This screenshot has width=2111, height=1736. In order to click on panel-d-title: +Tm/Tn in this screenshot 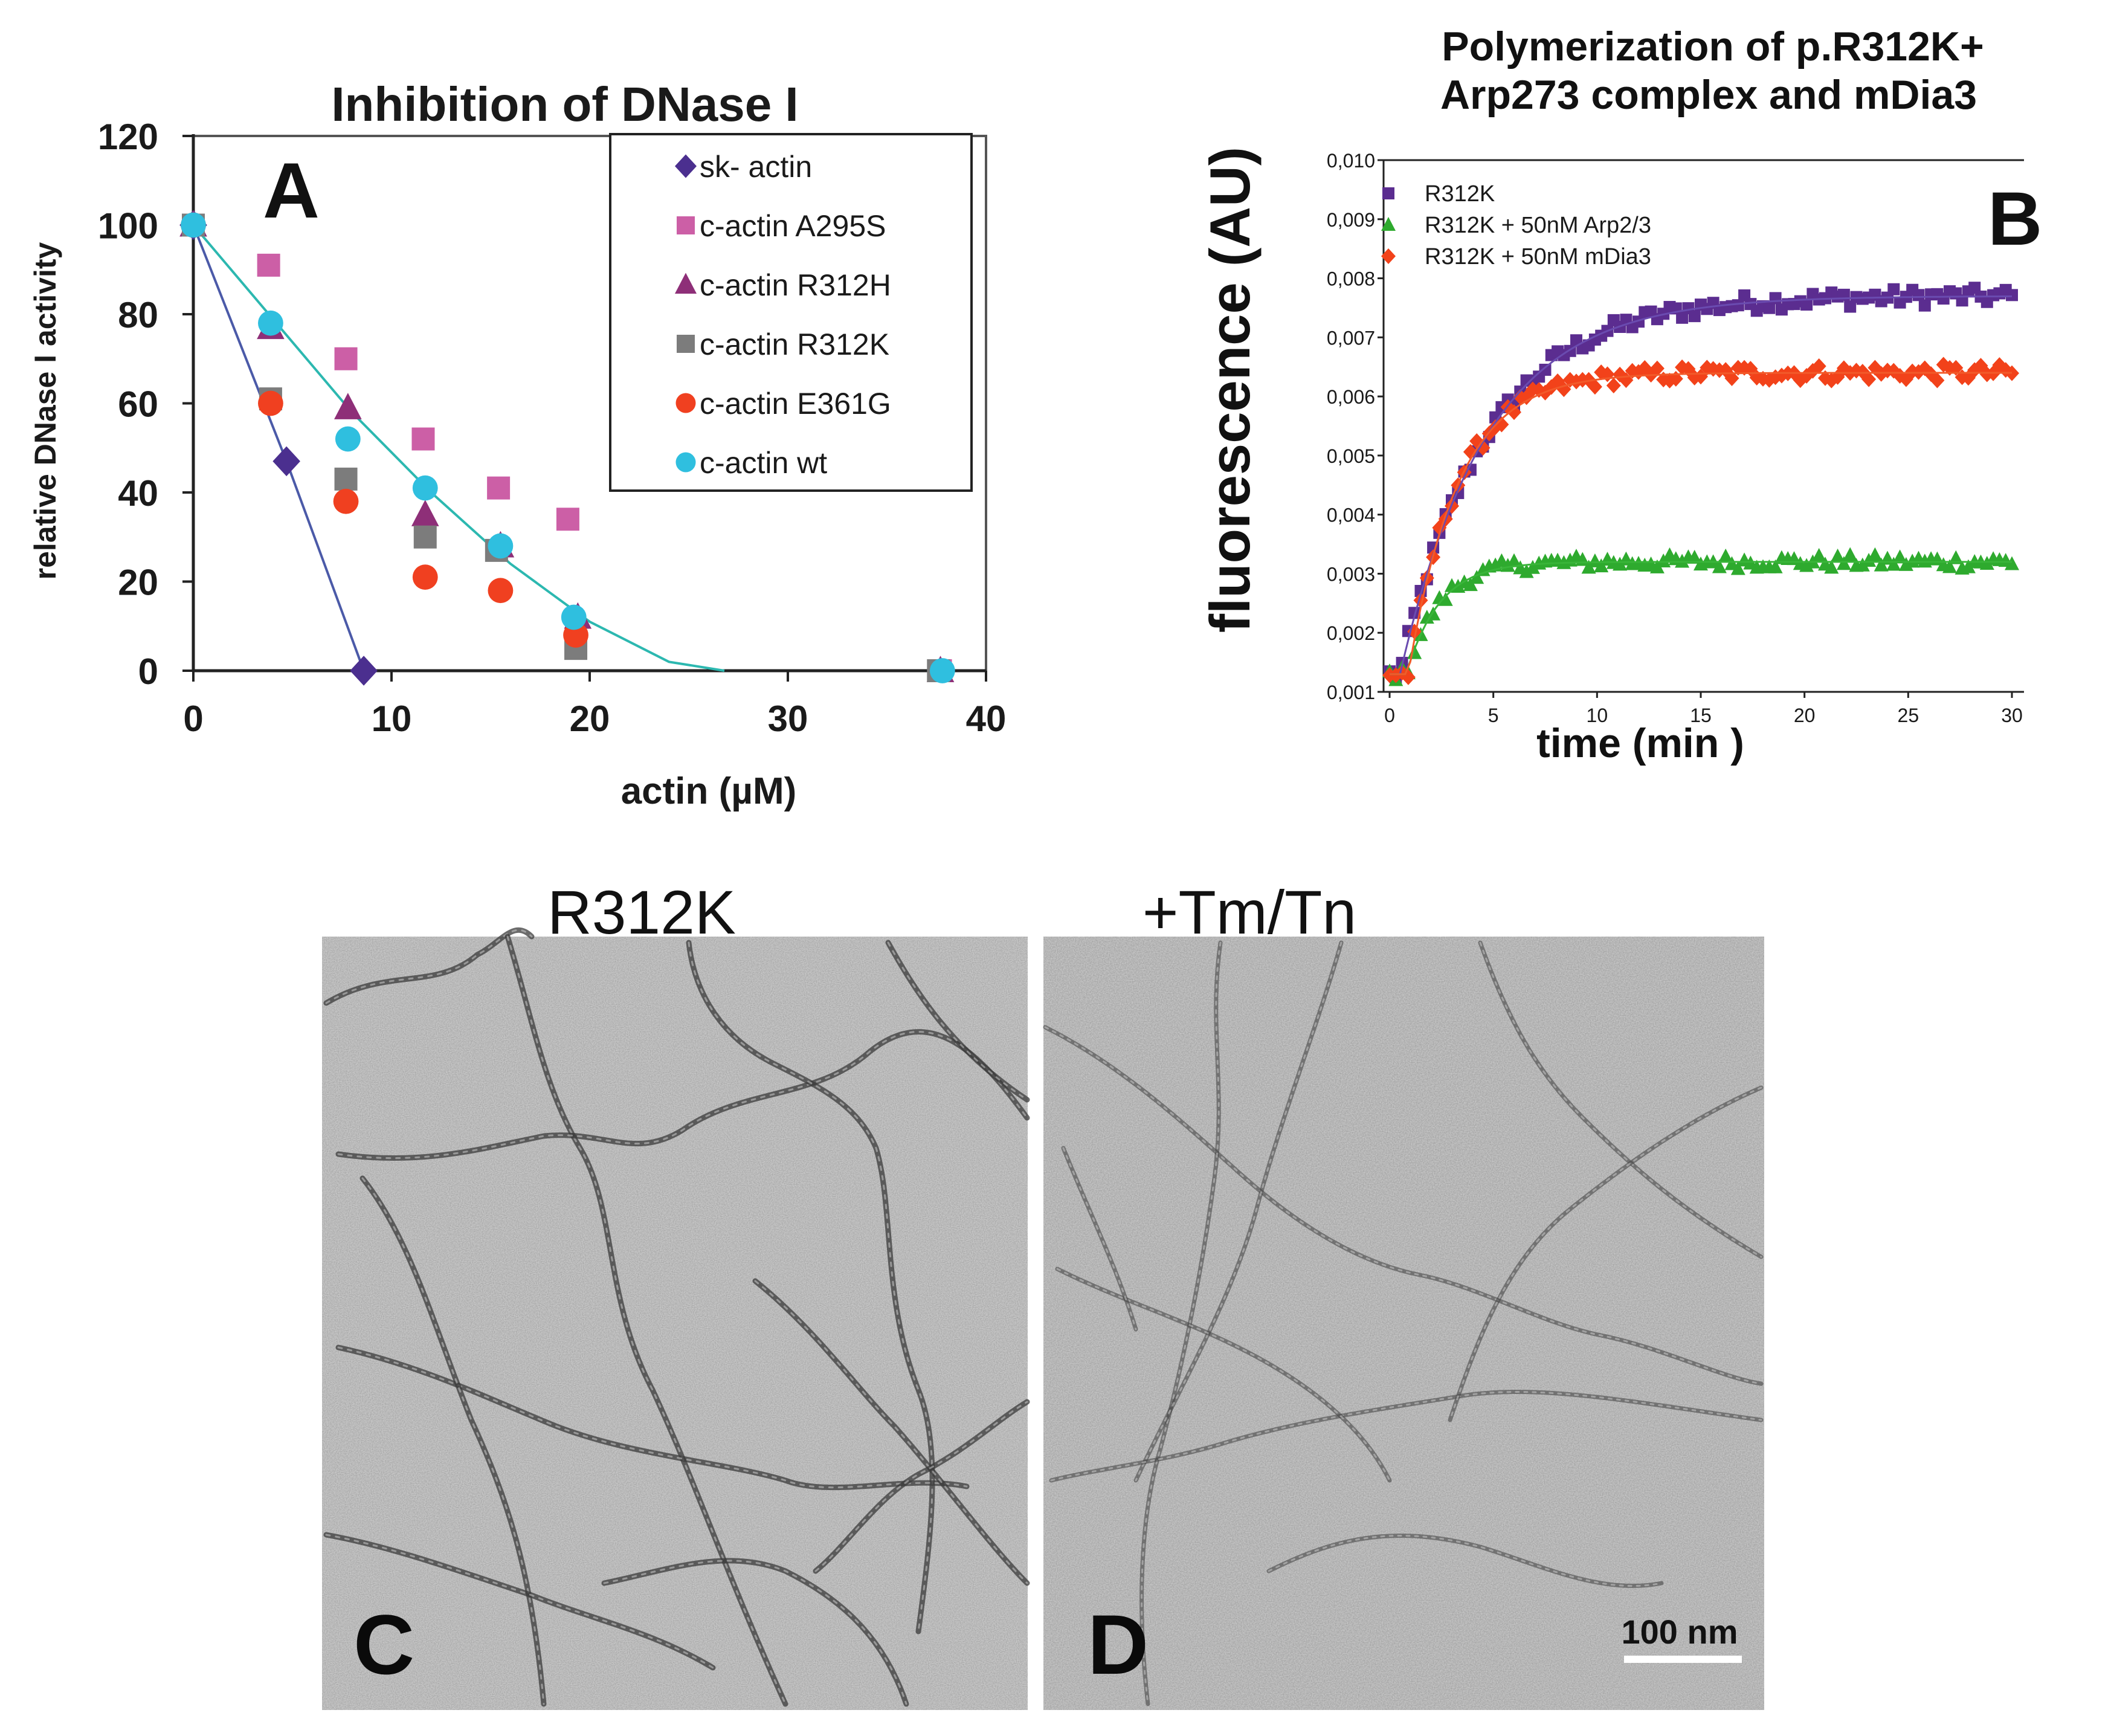, I will do `click(1250, 912)`.